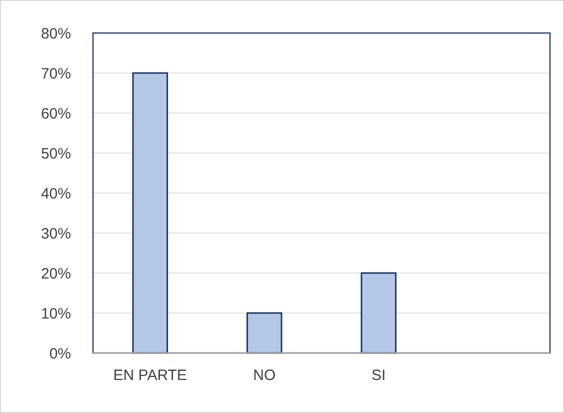 The image size is (564, 413). What do you see at coordinates (55, 193) in the screenshot?
I see `y-tick-label: 40%` at bounding box center [55, 193].